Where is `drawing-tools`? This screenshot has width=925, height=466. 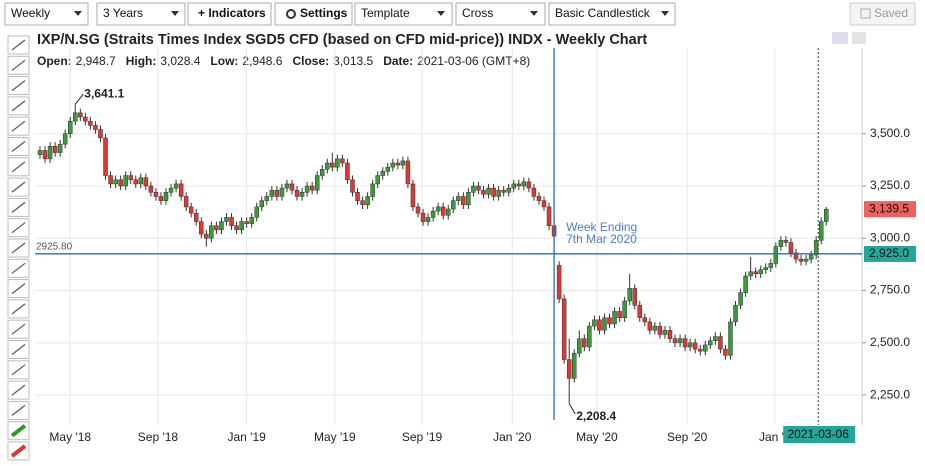 drawing-tools is located at coordinates (18, 248).